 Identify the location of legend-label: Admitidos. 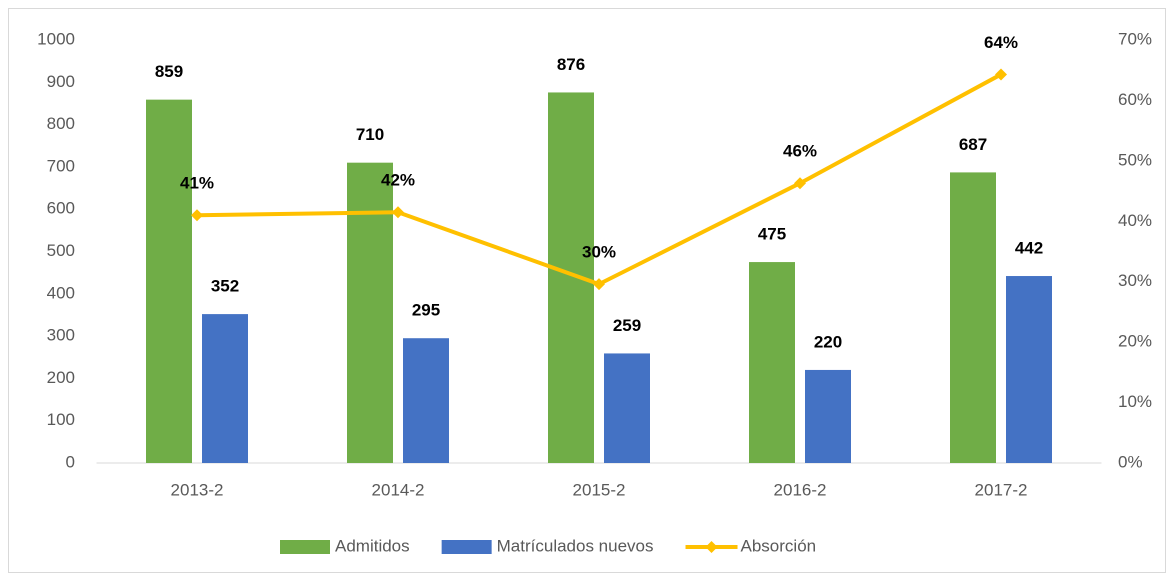
(372, 545).